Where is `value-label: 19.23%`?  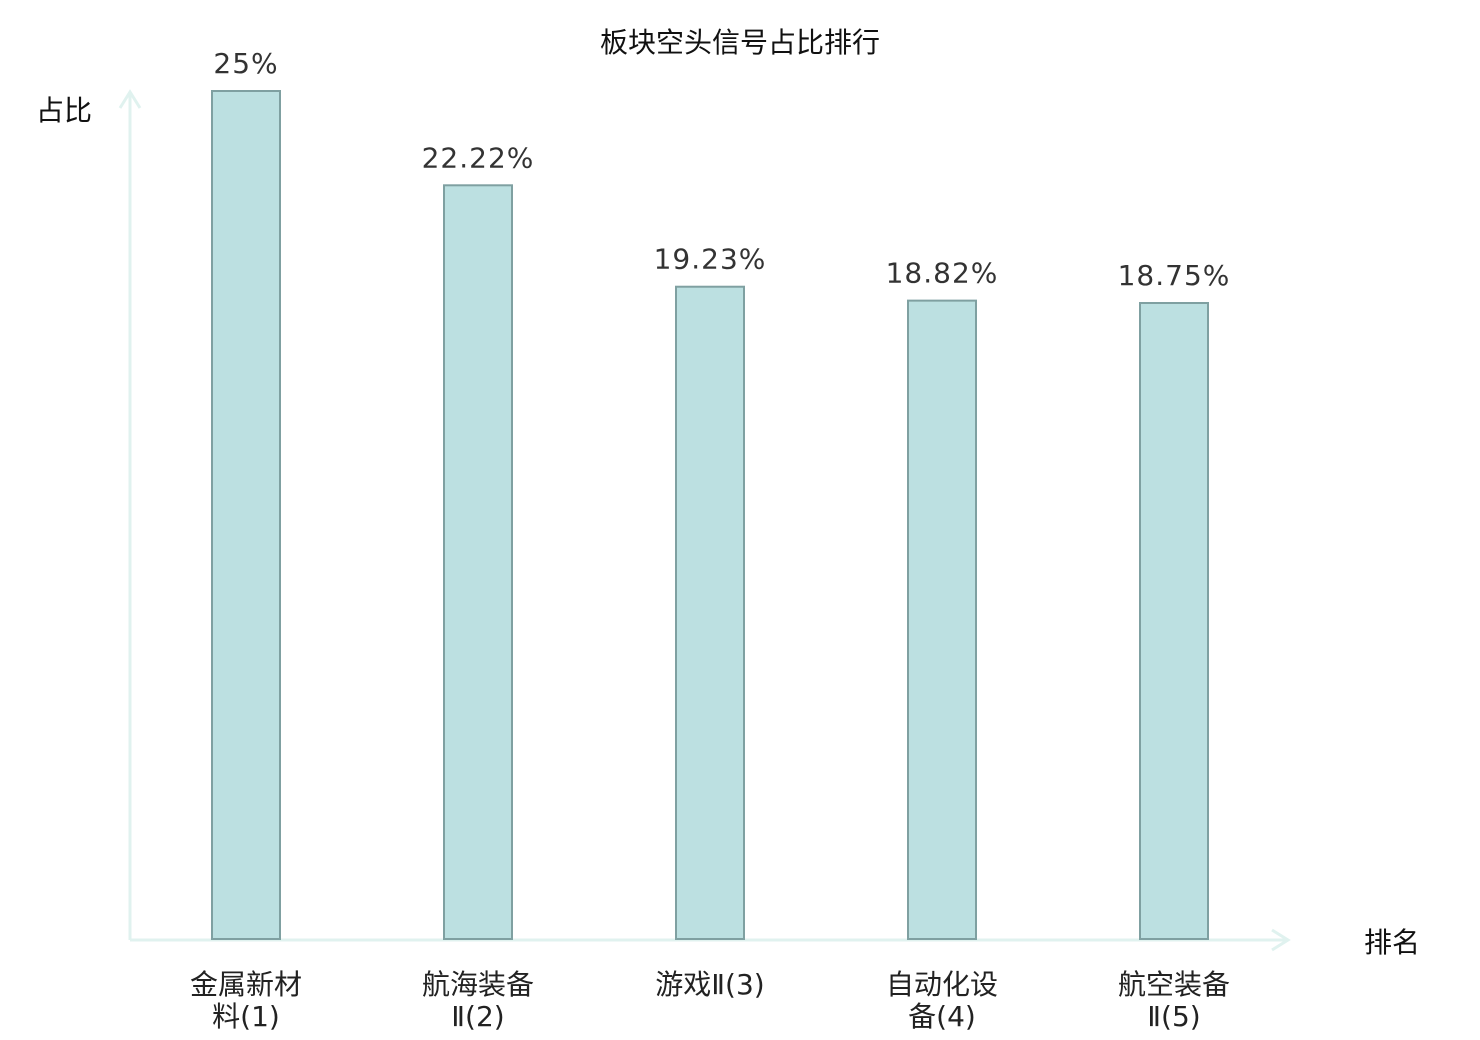
value-label: 19.23% is located at coordinates (710, 259).